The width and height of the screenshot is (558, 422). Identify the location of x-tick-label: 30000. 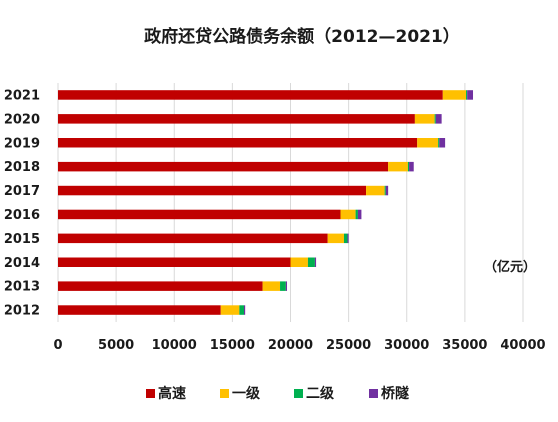
(406, 345).